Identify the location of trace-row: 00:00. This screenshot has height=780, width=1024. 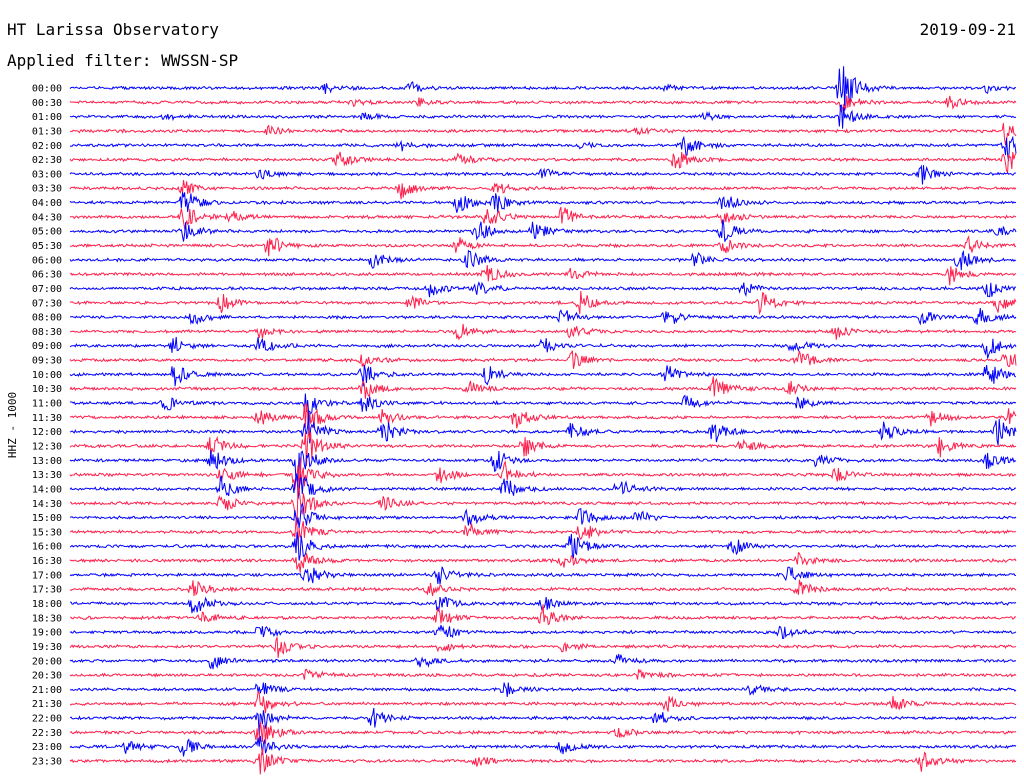
(524, 88).